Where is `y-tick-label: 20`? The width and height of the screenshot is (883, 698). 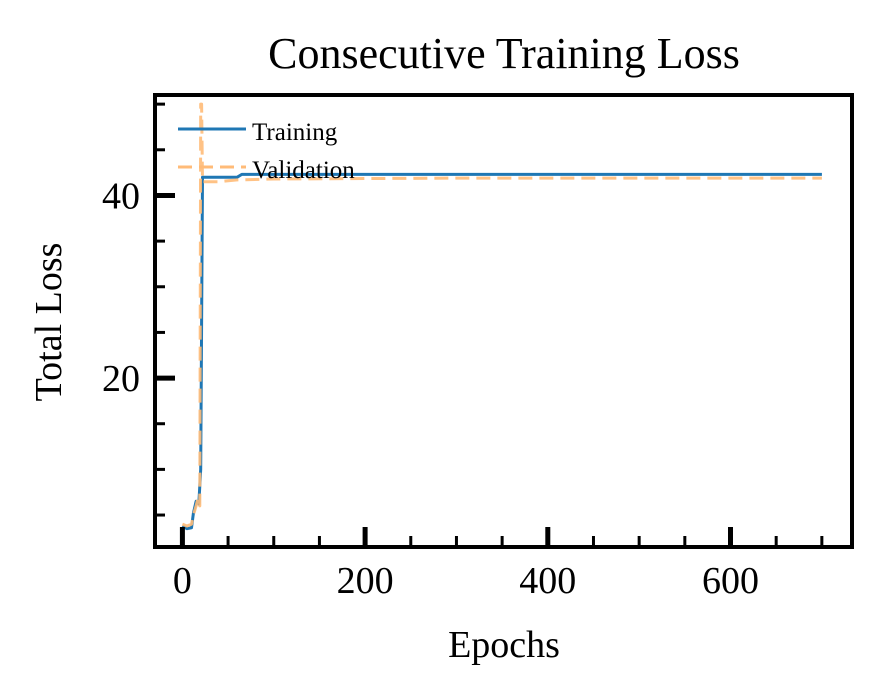 y-tick-label: 20 is located at coordinates (121, 379).